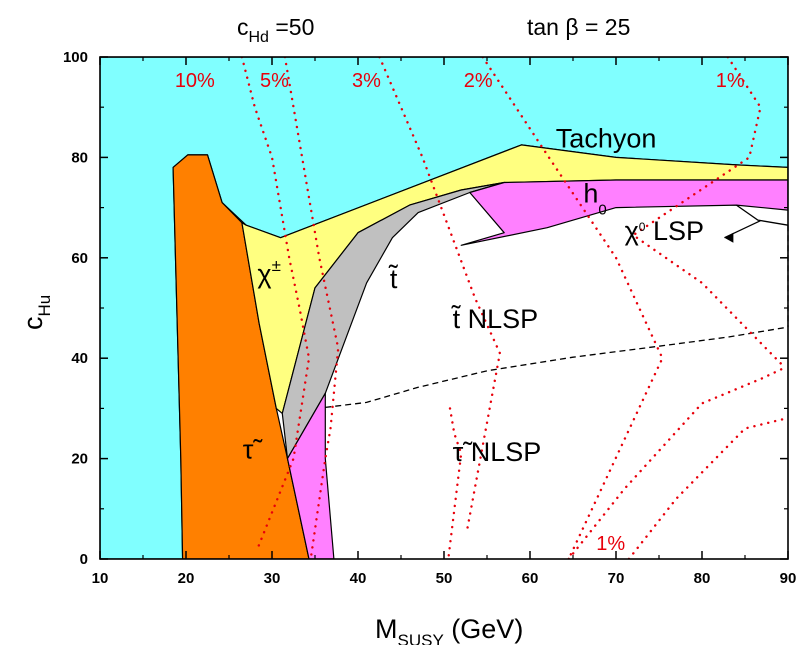  What do you see at coordinates (195, 81) in the screenshot?
I see `tuning-label-0: 10%` at bounding box center [195, 81].